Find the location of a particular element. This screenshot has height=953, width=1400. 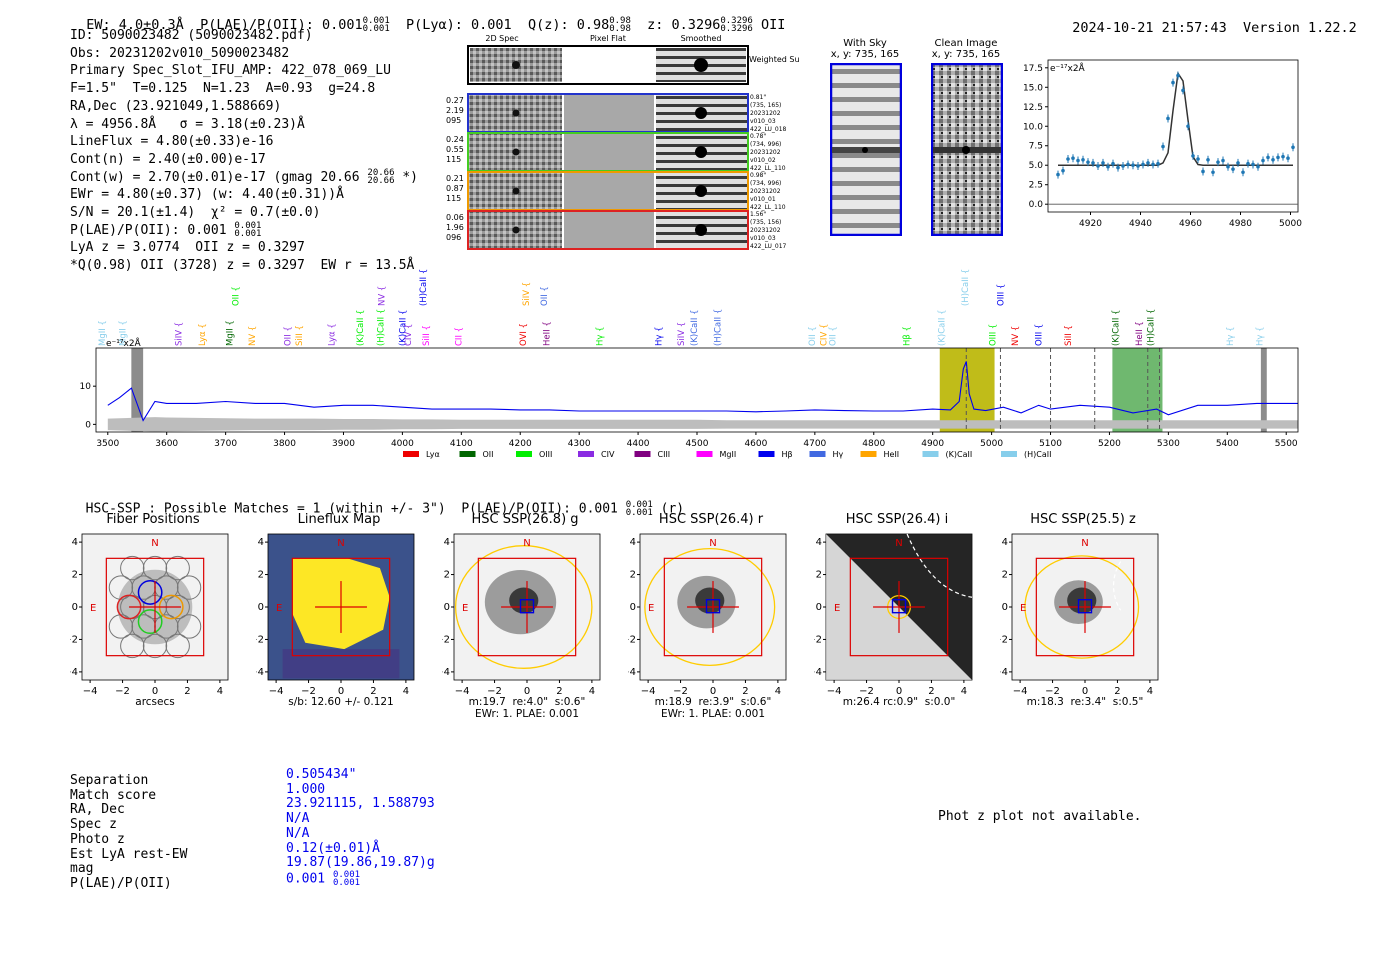

gmag-hi: 20.66 is located at coordinates (381, 173).